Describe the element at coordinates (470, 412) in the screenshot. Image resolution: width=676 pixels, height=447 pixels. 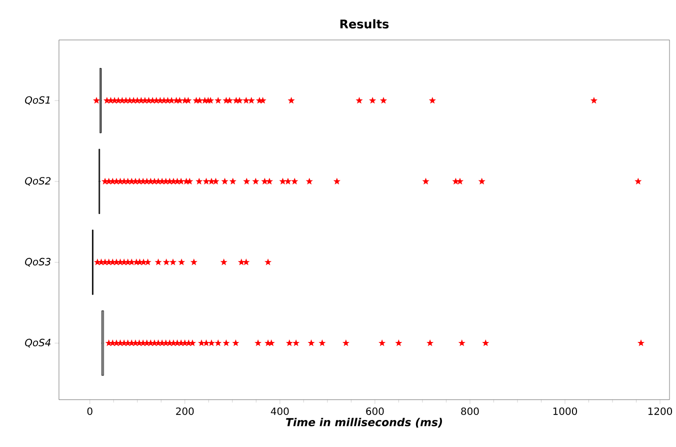
I see `x-tick-label: 800` at that location.